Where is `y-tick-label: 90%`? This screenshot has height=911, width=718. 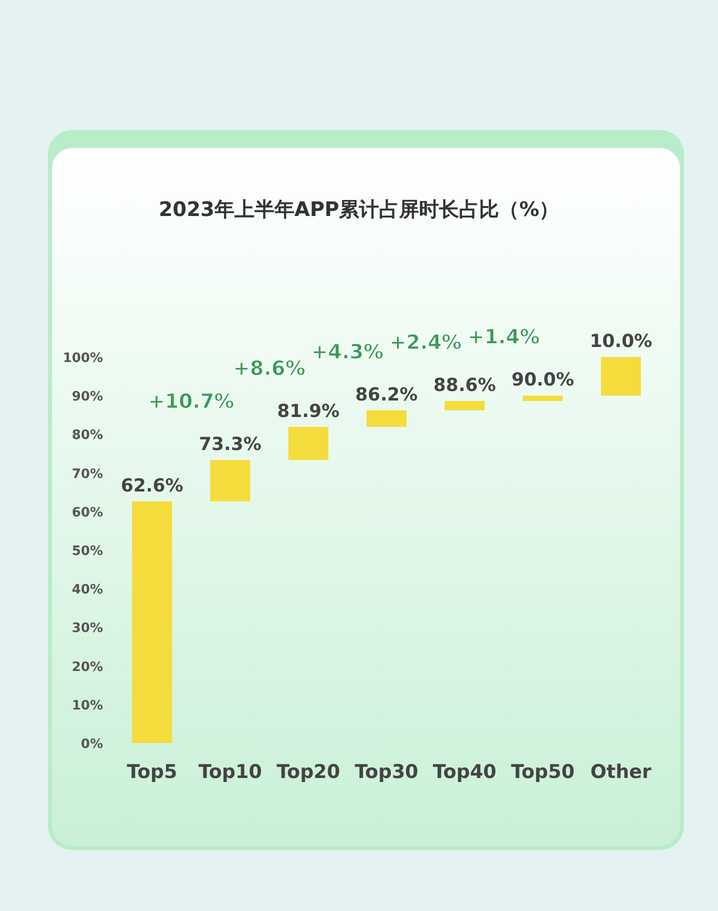
y-tick-label: 90% is located at coordinates (87, 397).